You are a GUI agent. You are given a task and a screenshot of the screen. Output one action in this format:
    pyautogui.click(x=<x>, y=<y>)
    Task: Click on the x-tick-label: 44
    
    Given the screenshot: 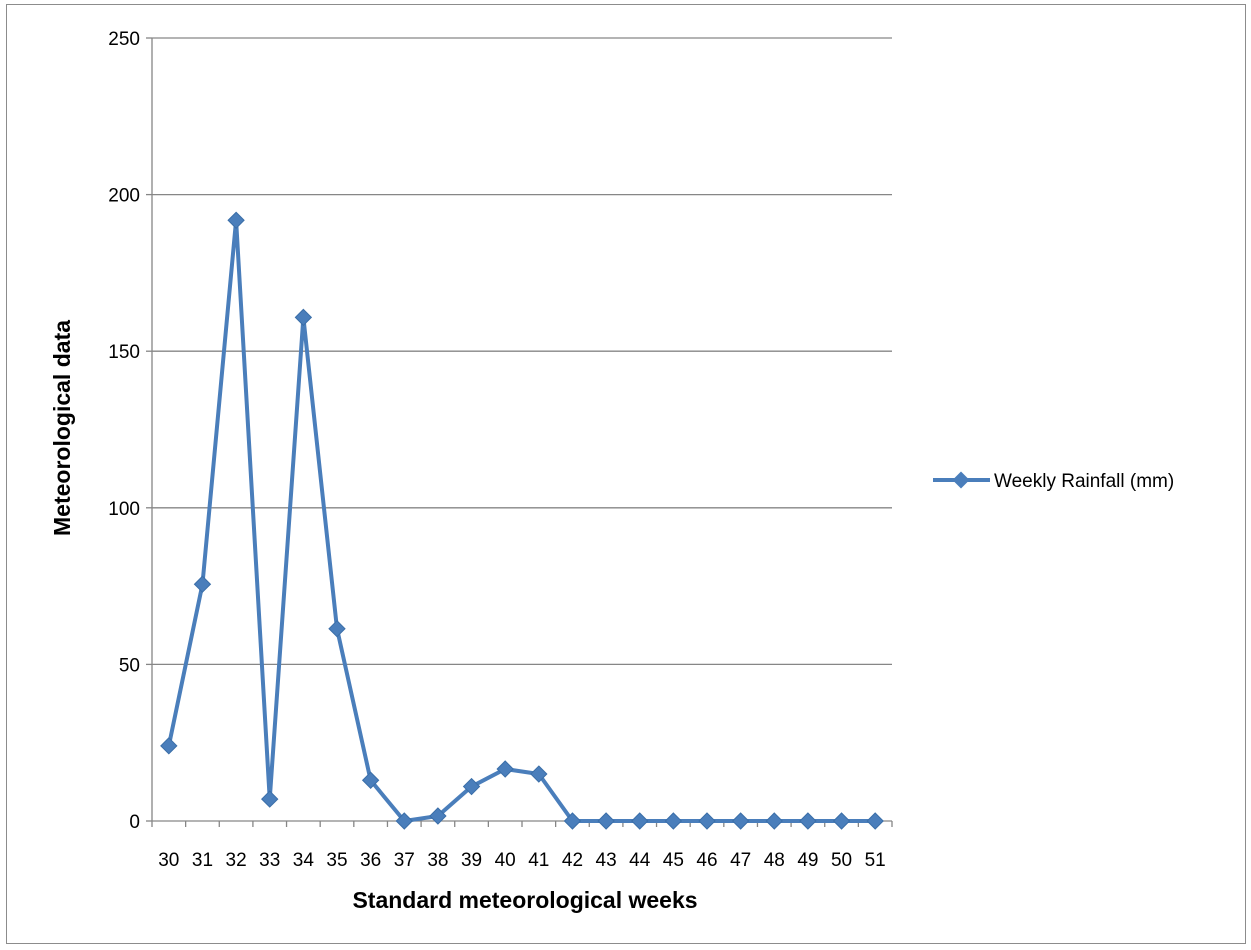 What is the action you would take?
    pyautogui.click(x=640, y=860)
    